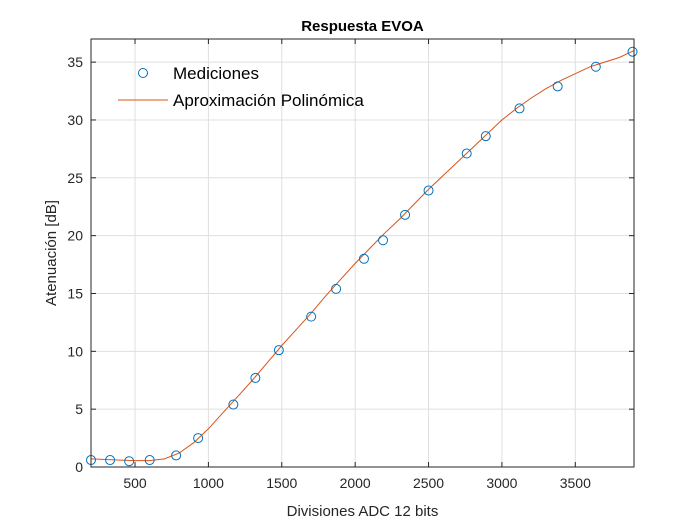 The height and width of the screenshot is (525, 700). I want to click on y-tick-label: 20, so click(75, 236).